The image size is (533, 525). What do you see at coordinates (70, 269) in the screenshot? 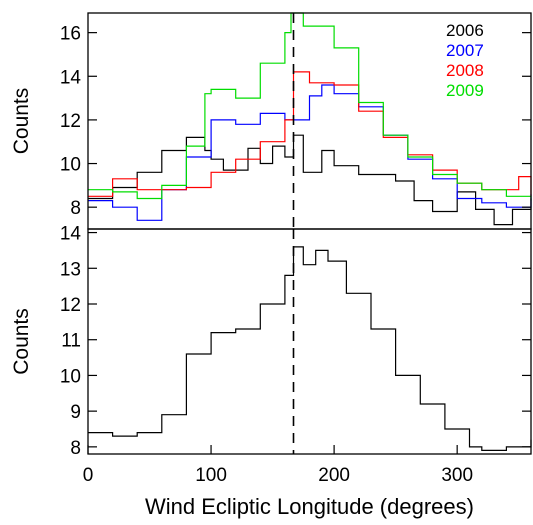
I see `bottom-y-tick-label: 13` at bounding box center [70, 269].